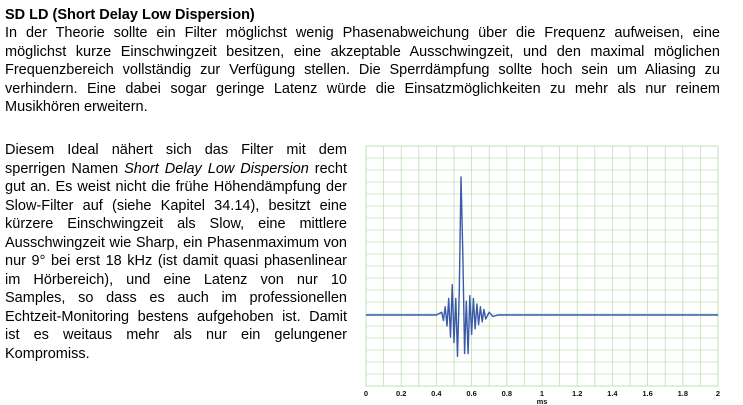 This screenshot has height=405, width=743. Describe the element at coordinates (401, 393) in the screenshot. I see `x-tick-label: 0.2` at that location.